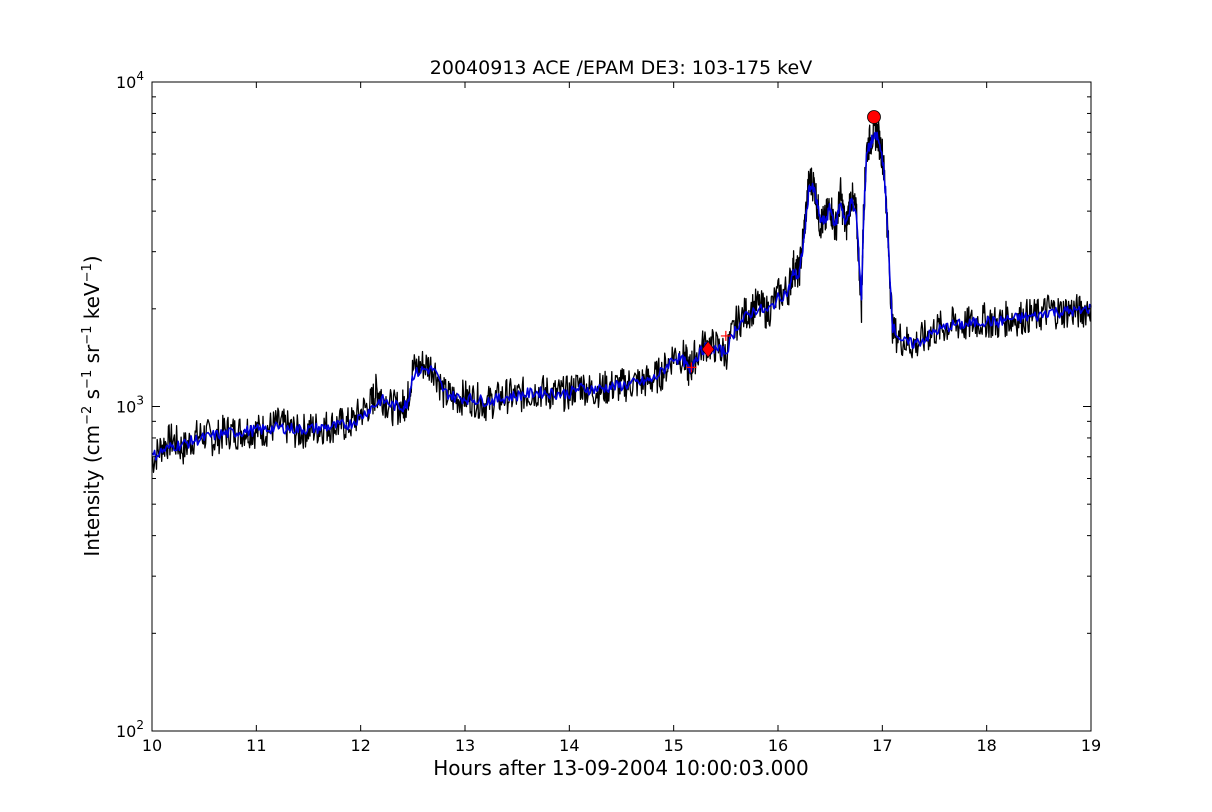  Describe the element at coordinates (621, 768) in the screenshot. I see `x-axis-label: Hours after 13-09-2004 10:00:03.000` at that location.